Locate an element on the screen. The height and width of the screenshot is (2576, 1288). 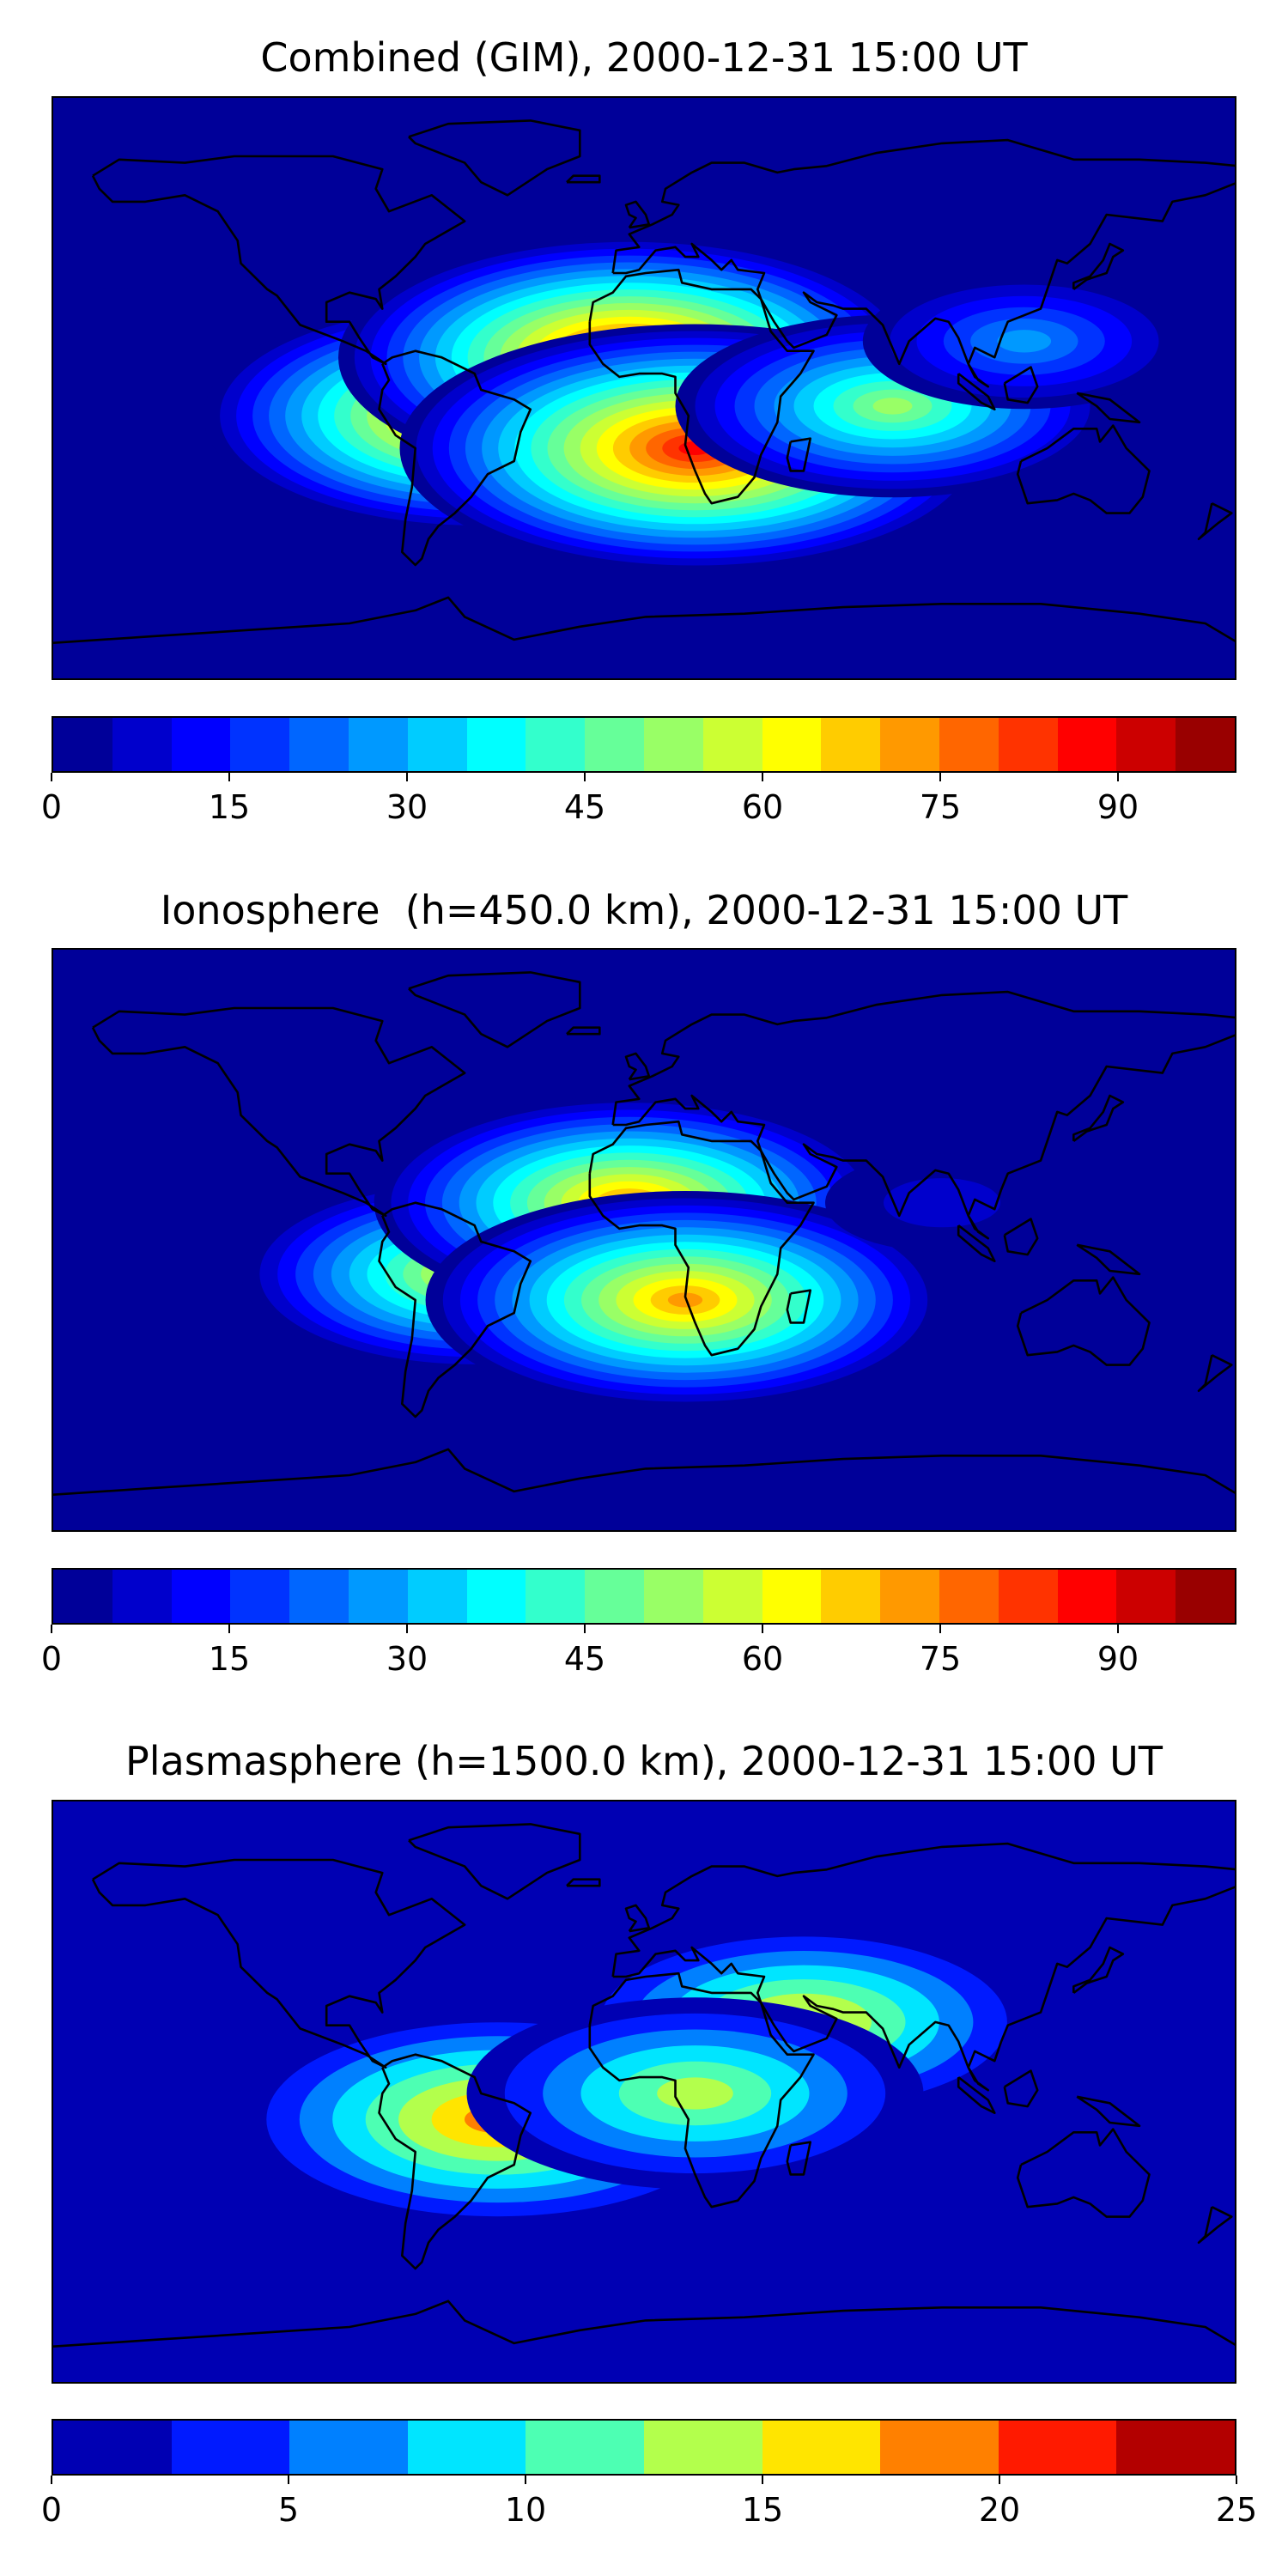
combined-coastline-uk is located at coordinates (638, 214).